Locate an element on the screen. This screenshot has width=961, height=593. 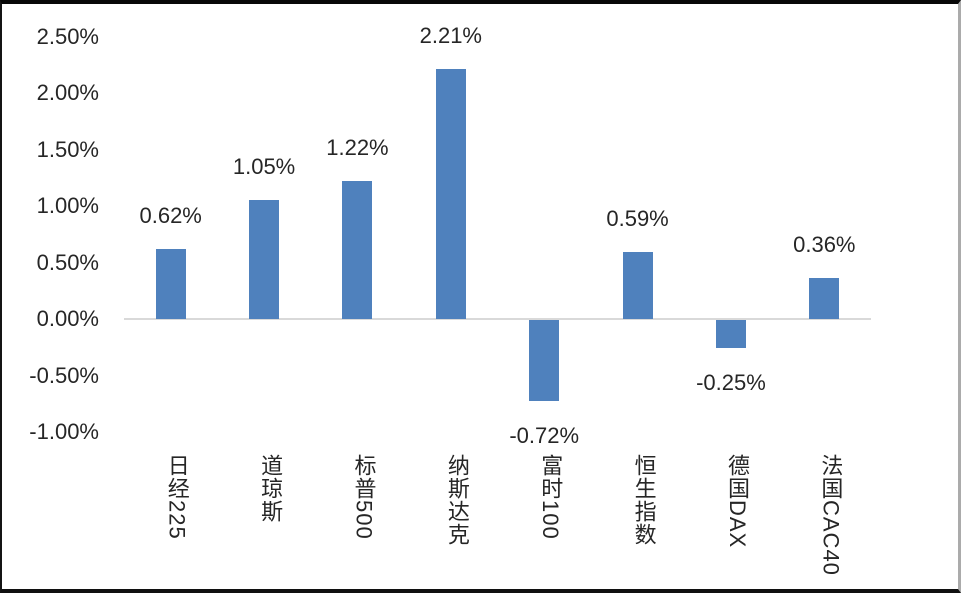
y-tick-label: 2.50% is located at coordinates (67, 36).